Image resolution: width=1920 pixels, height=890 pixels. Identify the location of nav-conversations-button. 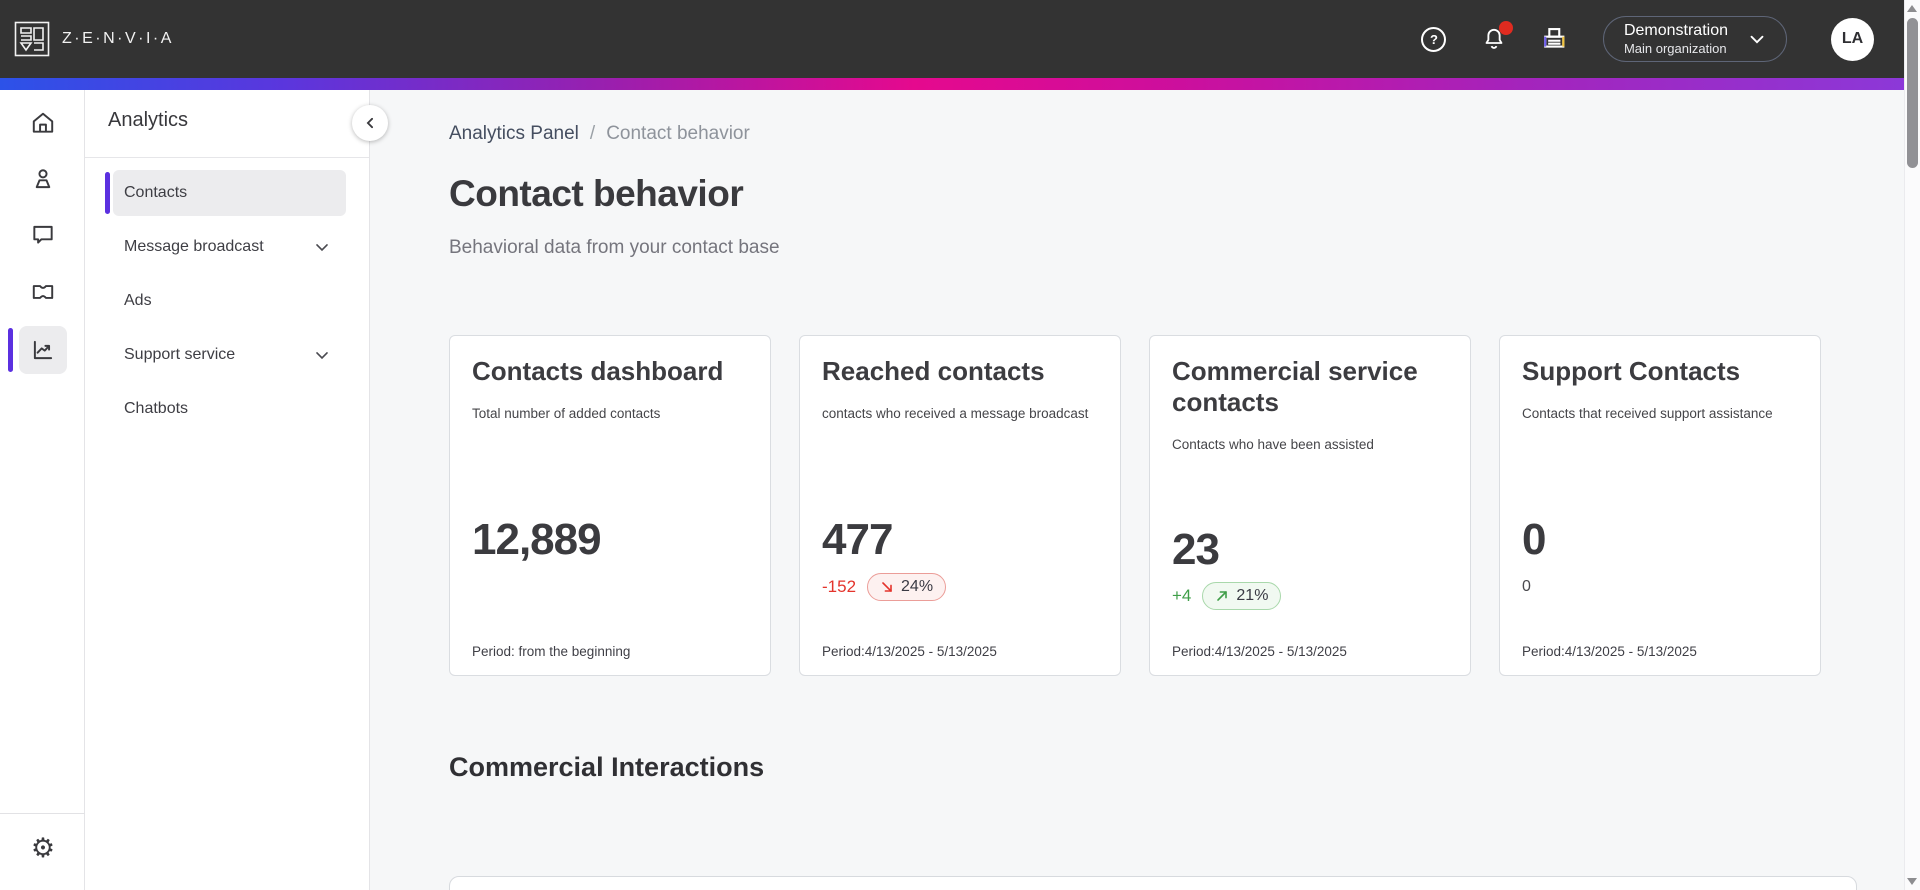
(43, 235).